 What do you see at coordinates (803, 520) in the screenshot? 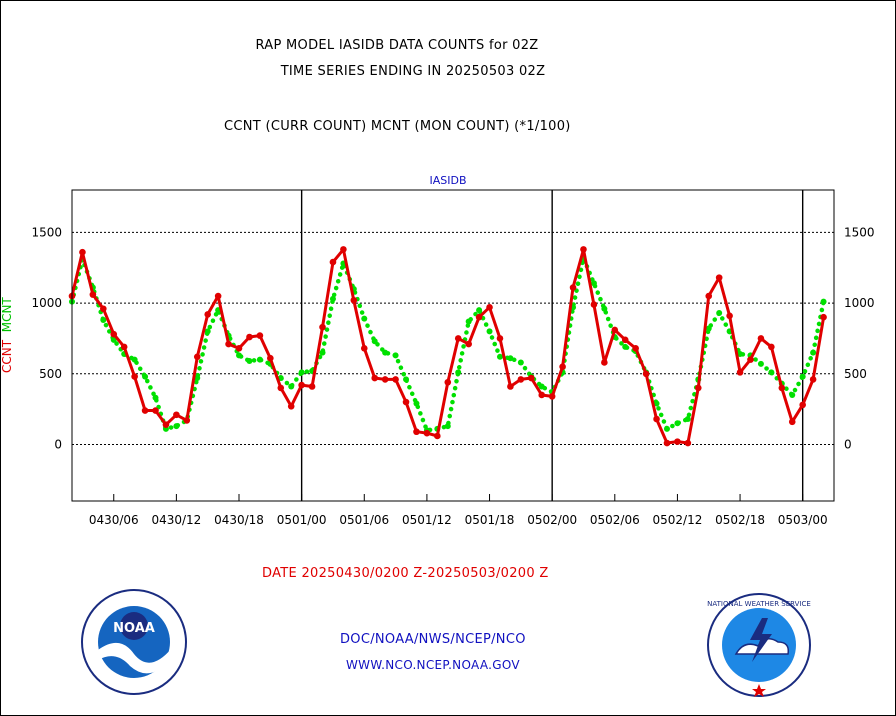
I see `x-tick-label: 0503/00` at bounding box center [803, 520].